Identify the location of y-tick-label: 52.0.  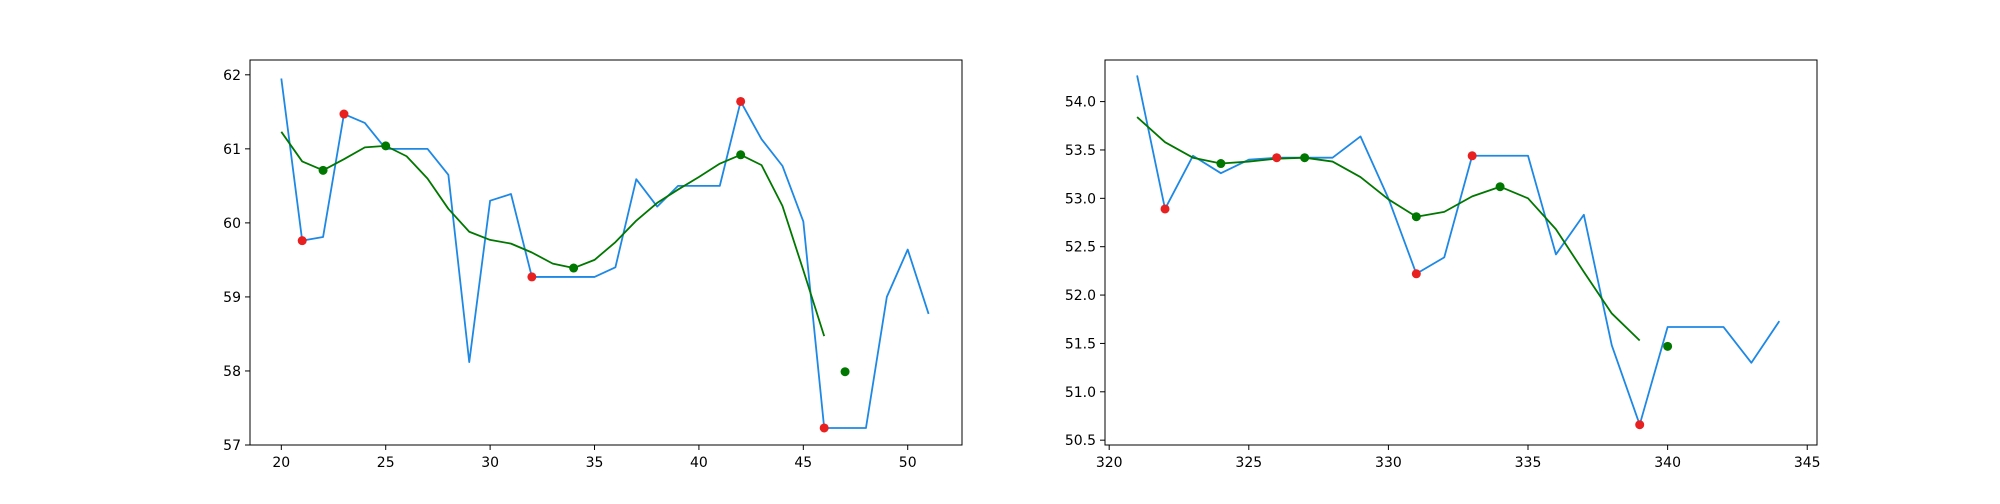
(1080, 296).